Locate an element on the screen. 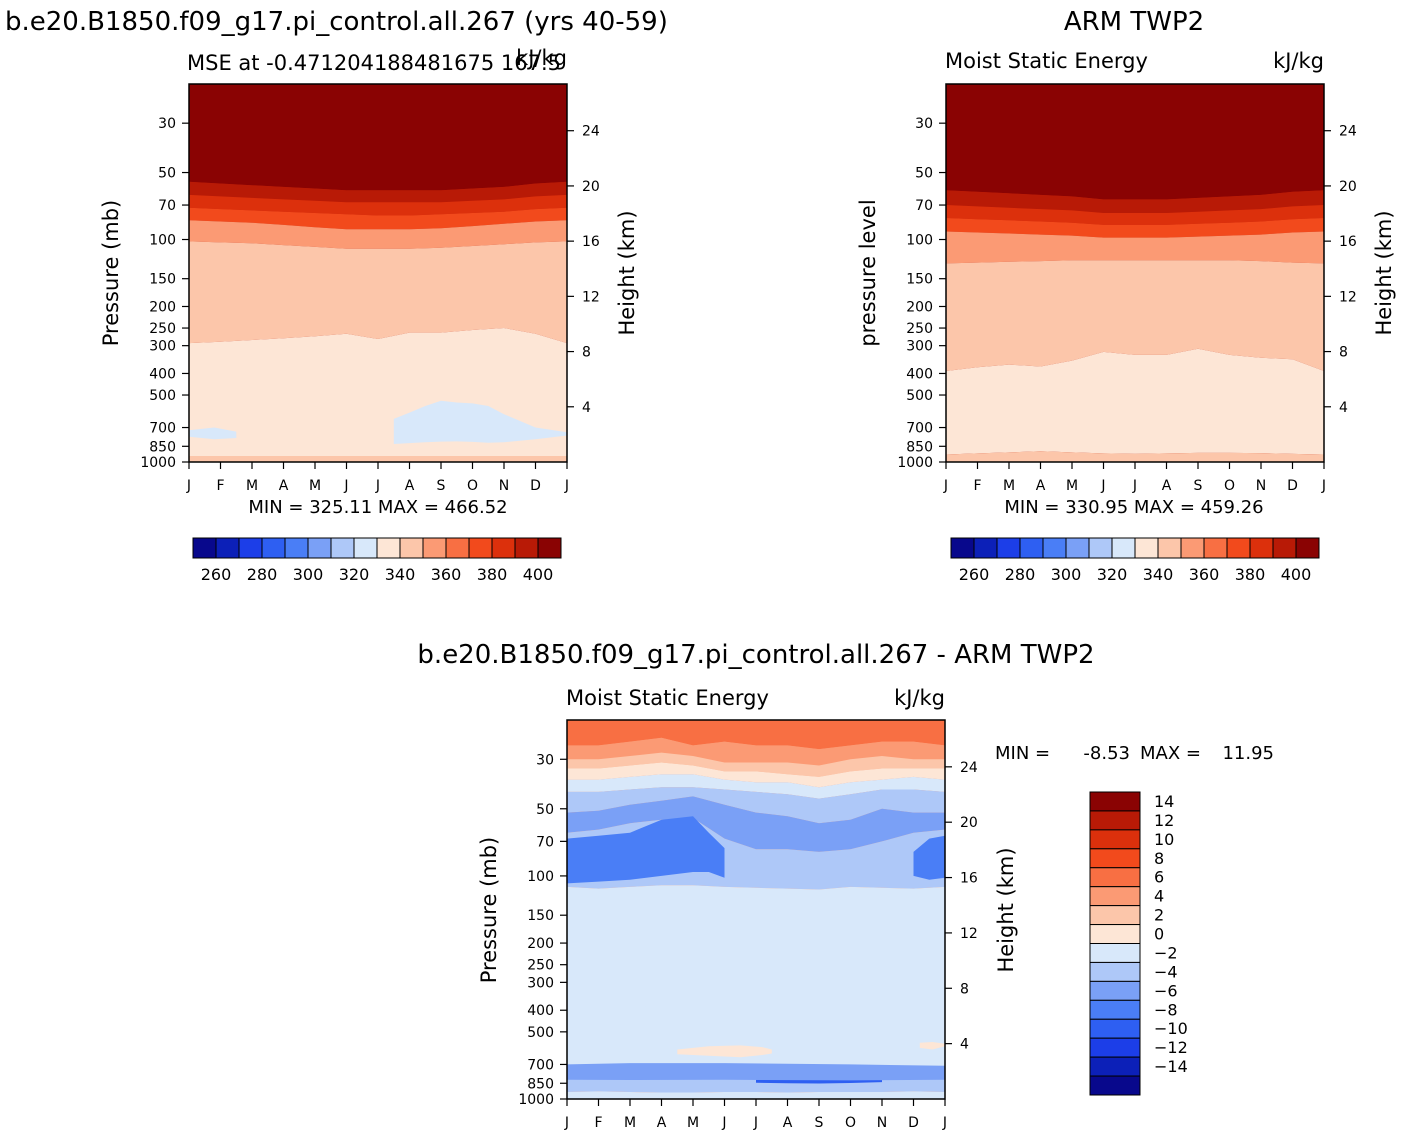 The image size is (1402, 1136). height-tick-label: 12 is located at coordinates (969, 934).